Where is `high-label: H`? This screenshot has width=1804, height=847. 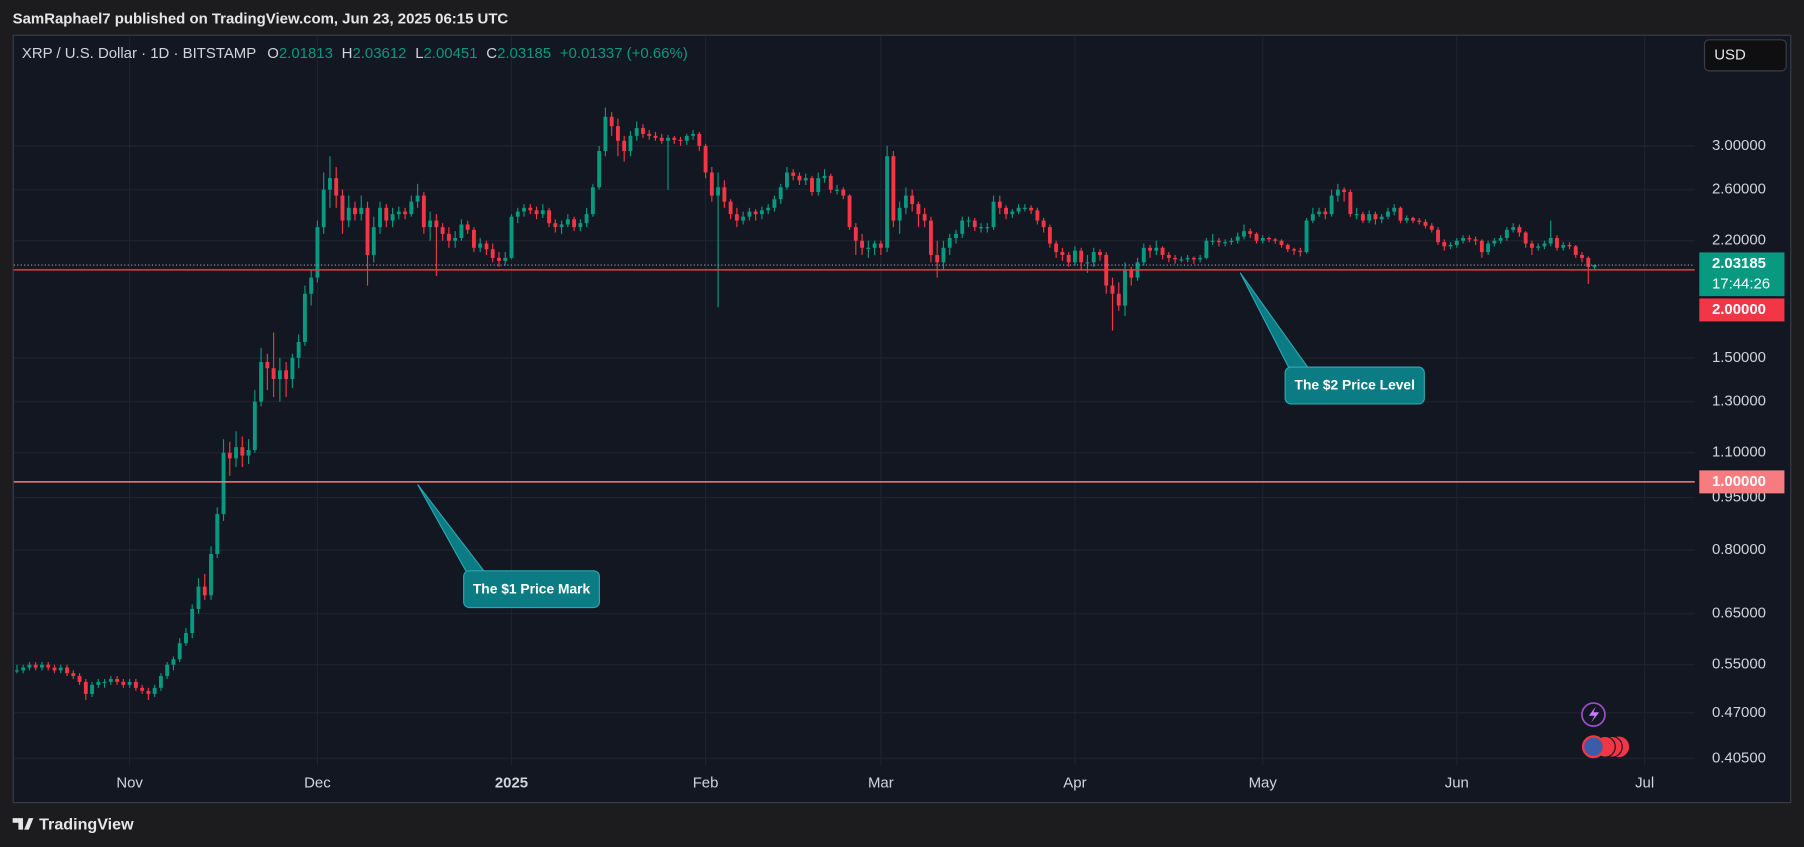
high-label: H is located at coordinates (347, 53).